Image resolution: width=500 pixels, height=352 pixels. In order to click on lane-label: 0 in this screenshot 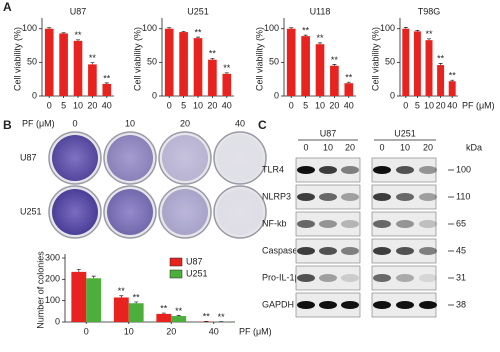, I will do `click(381, 147)`.